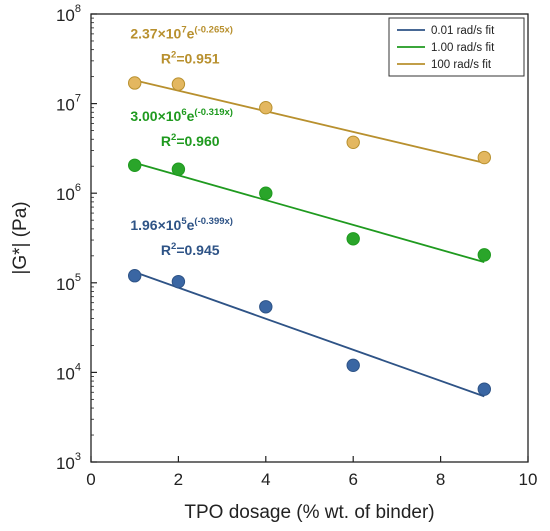 This screenshot has height=531, width=550. I want to click on y-tick-label: 10⁷, so click(68, 104).